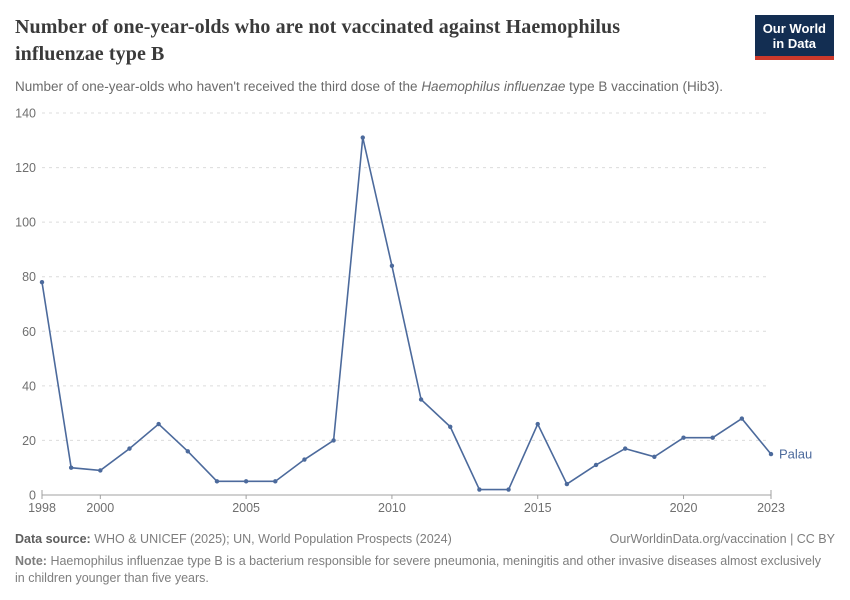 This screenshot has height=600, width=850. Describe the element at coordinates (29, 386) in the screenshot. I see `y-axis-tick-label: 40` at that location.